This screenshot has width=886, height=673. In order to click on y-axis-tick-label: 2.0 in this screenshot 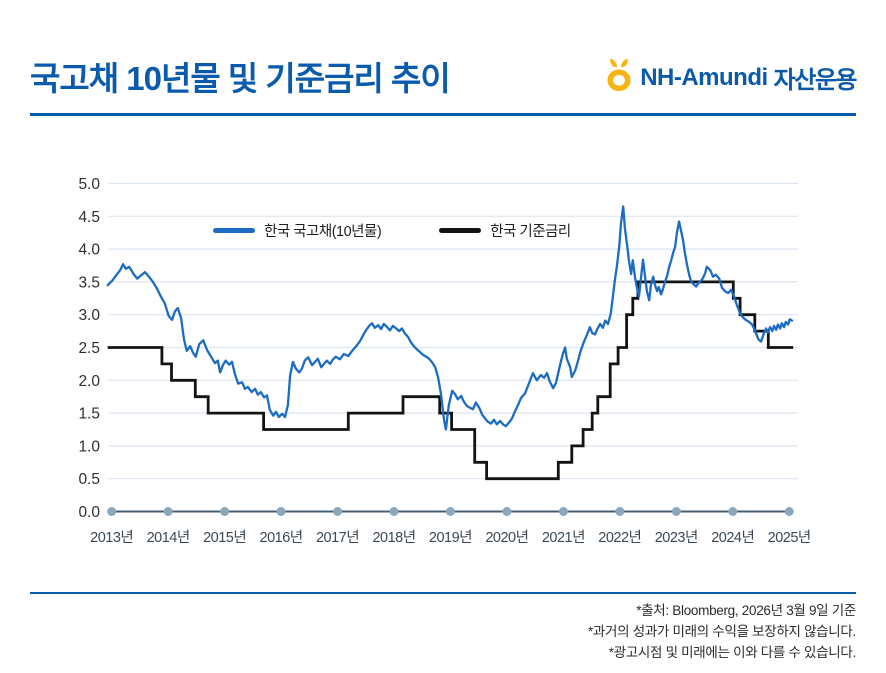, I will do `click(89, 381)`.